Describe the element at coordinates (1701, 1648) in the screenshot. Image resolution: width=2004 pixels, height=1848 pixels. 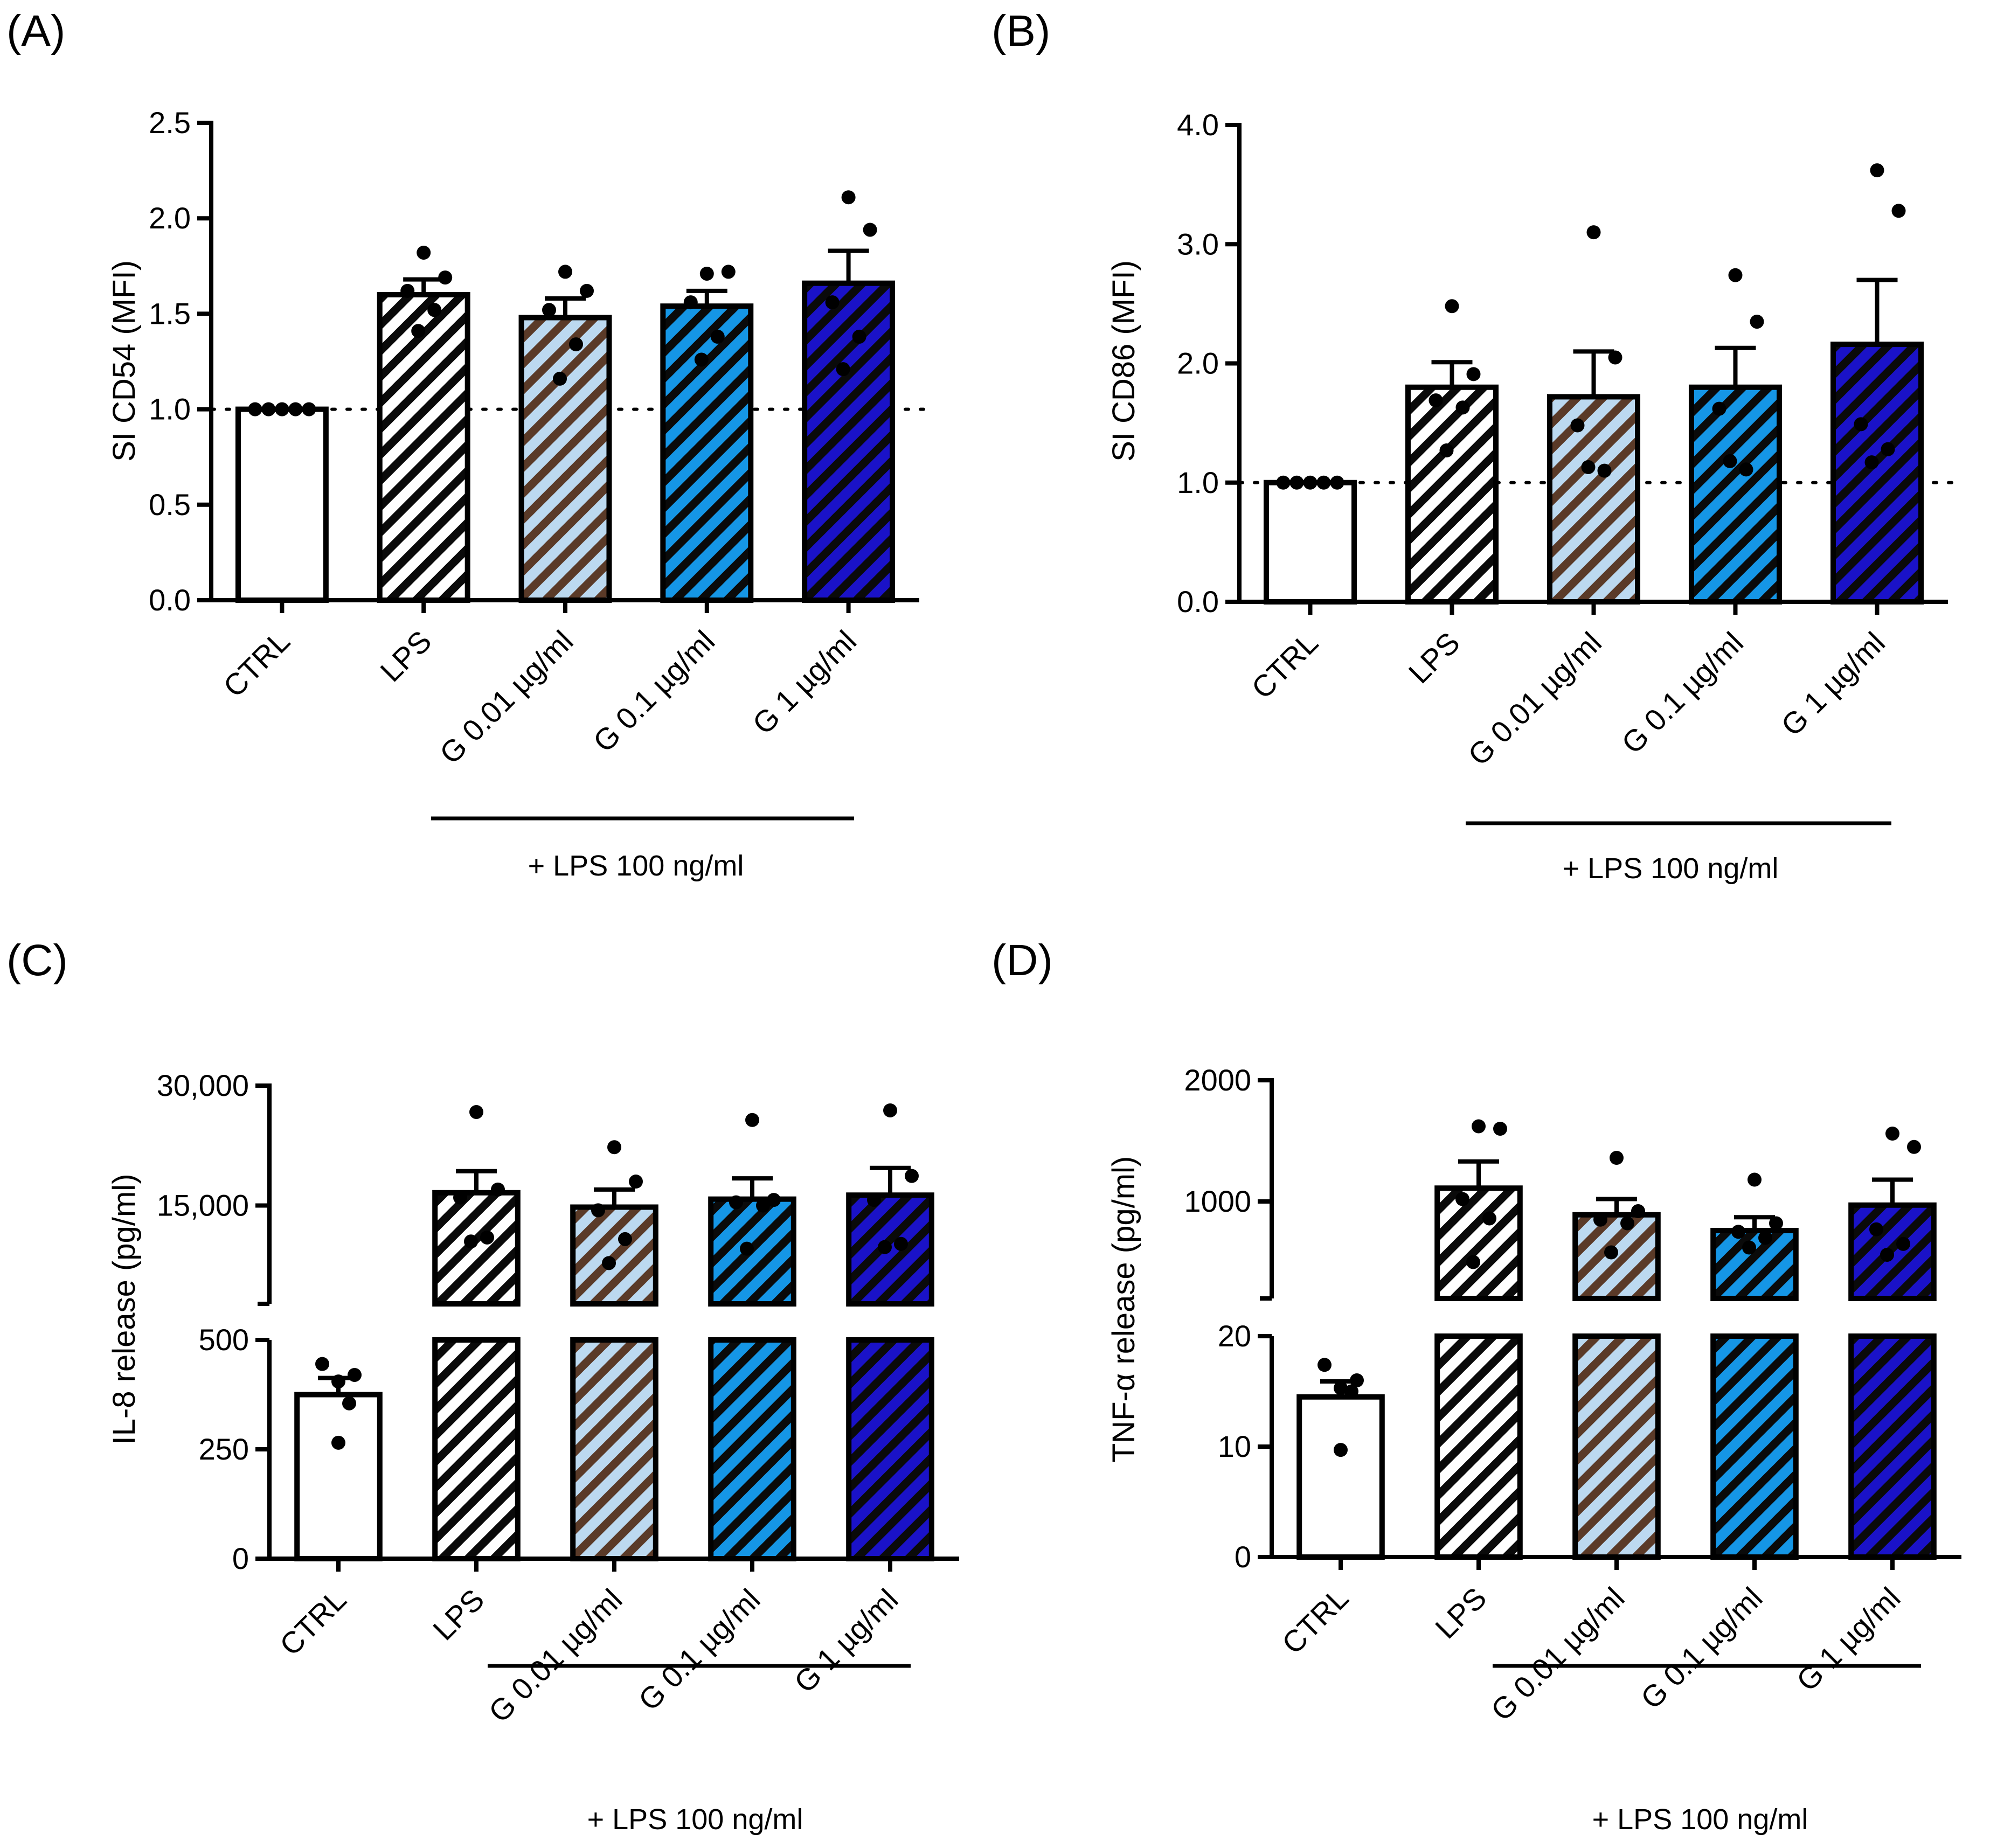
I see `panel-d-x-tick-label: G 0.1 µg/ml` at that location.